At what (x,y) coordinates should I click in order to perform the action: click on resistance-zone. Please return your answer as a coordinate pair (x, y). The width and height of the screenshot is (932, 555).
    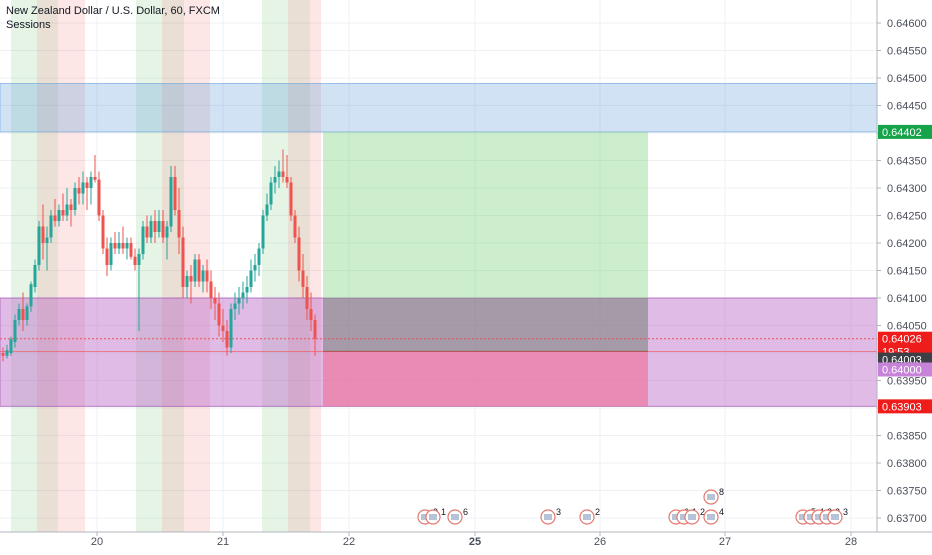
    Looking at the image, I should click on (439, 108).